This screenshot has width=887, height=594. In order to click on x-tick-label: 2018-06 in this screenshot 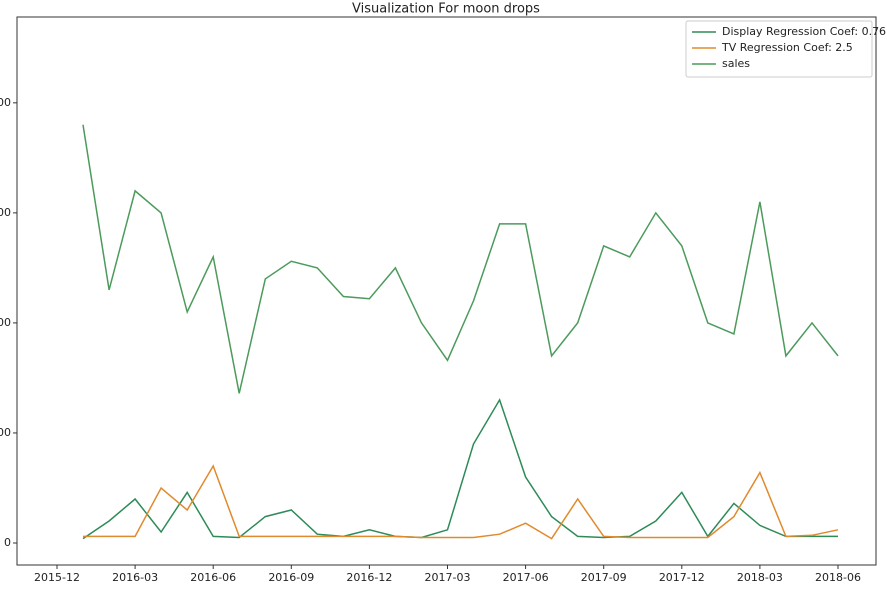, I will do `click(838, 577)`.